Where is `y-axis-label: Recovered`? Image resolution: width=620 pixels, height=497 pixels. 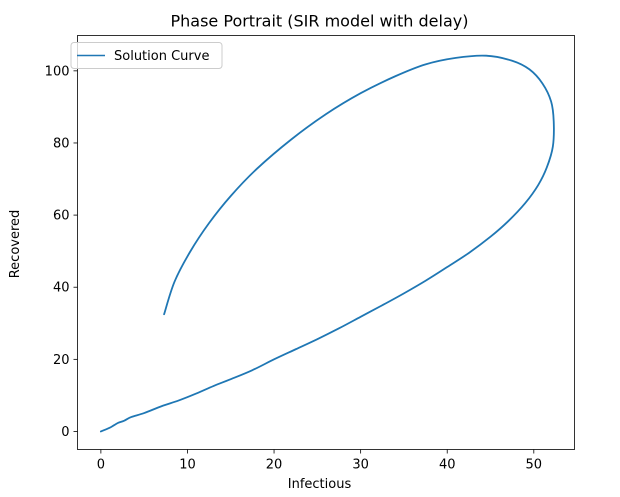 y-axis-label: Recovered is located at coordinates (15, 244).